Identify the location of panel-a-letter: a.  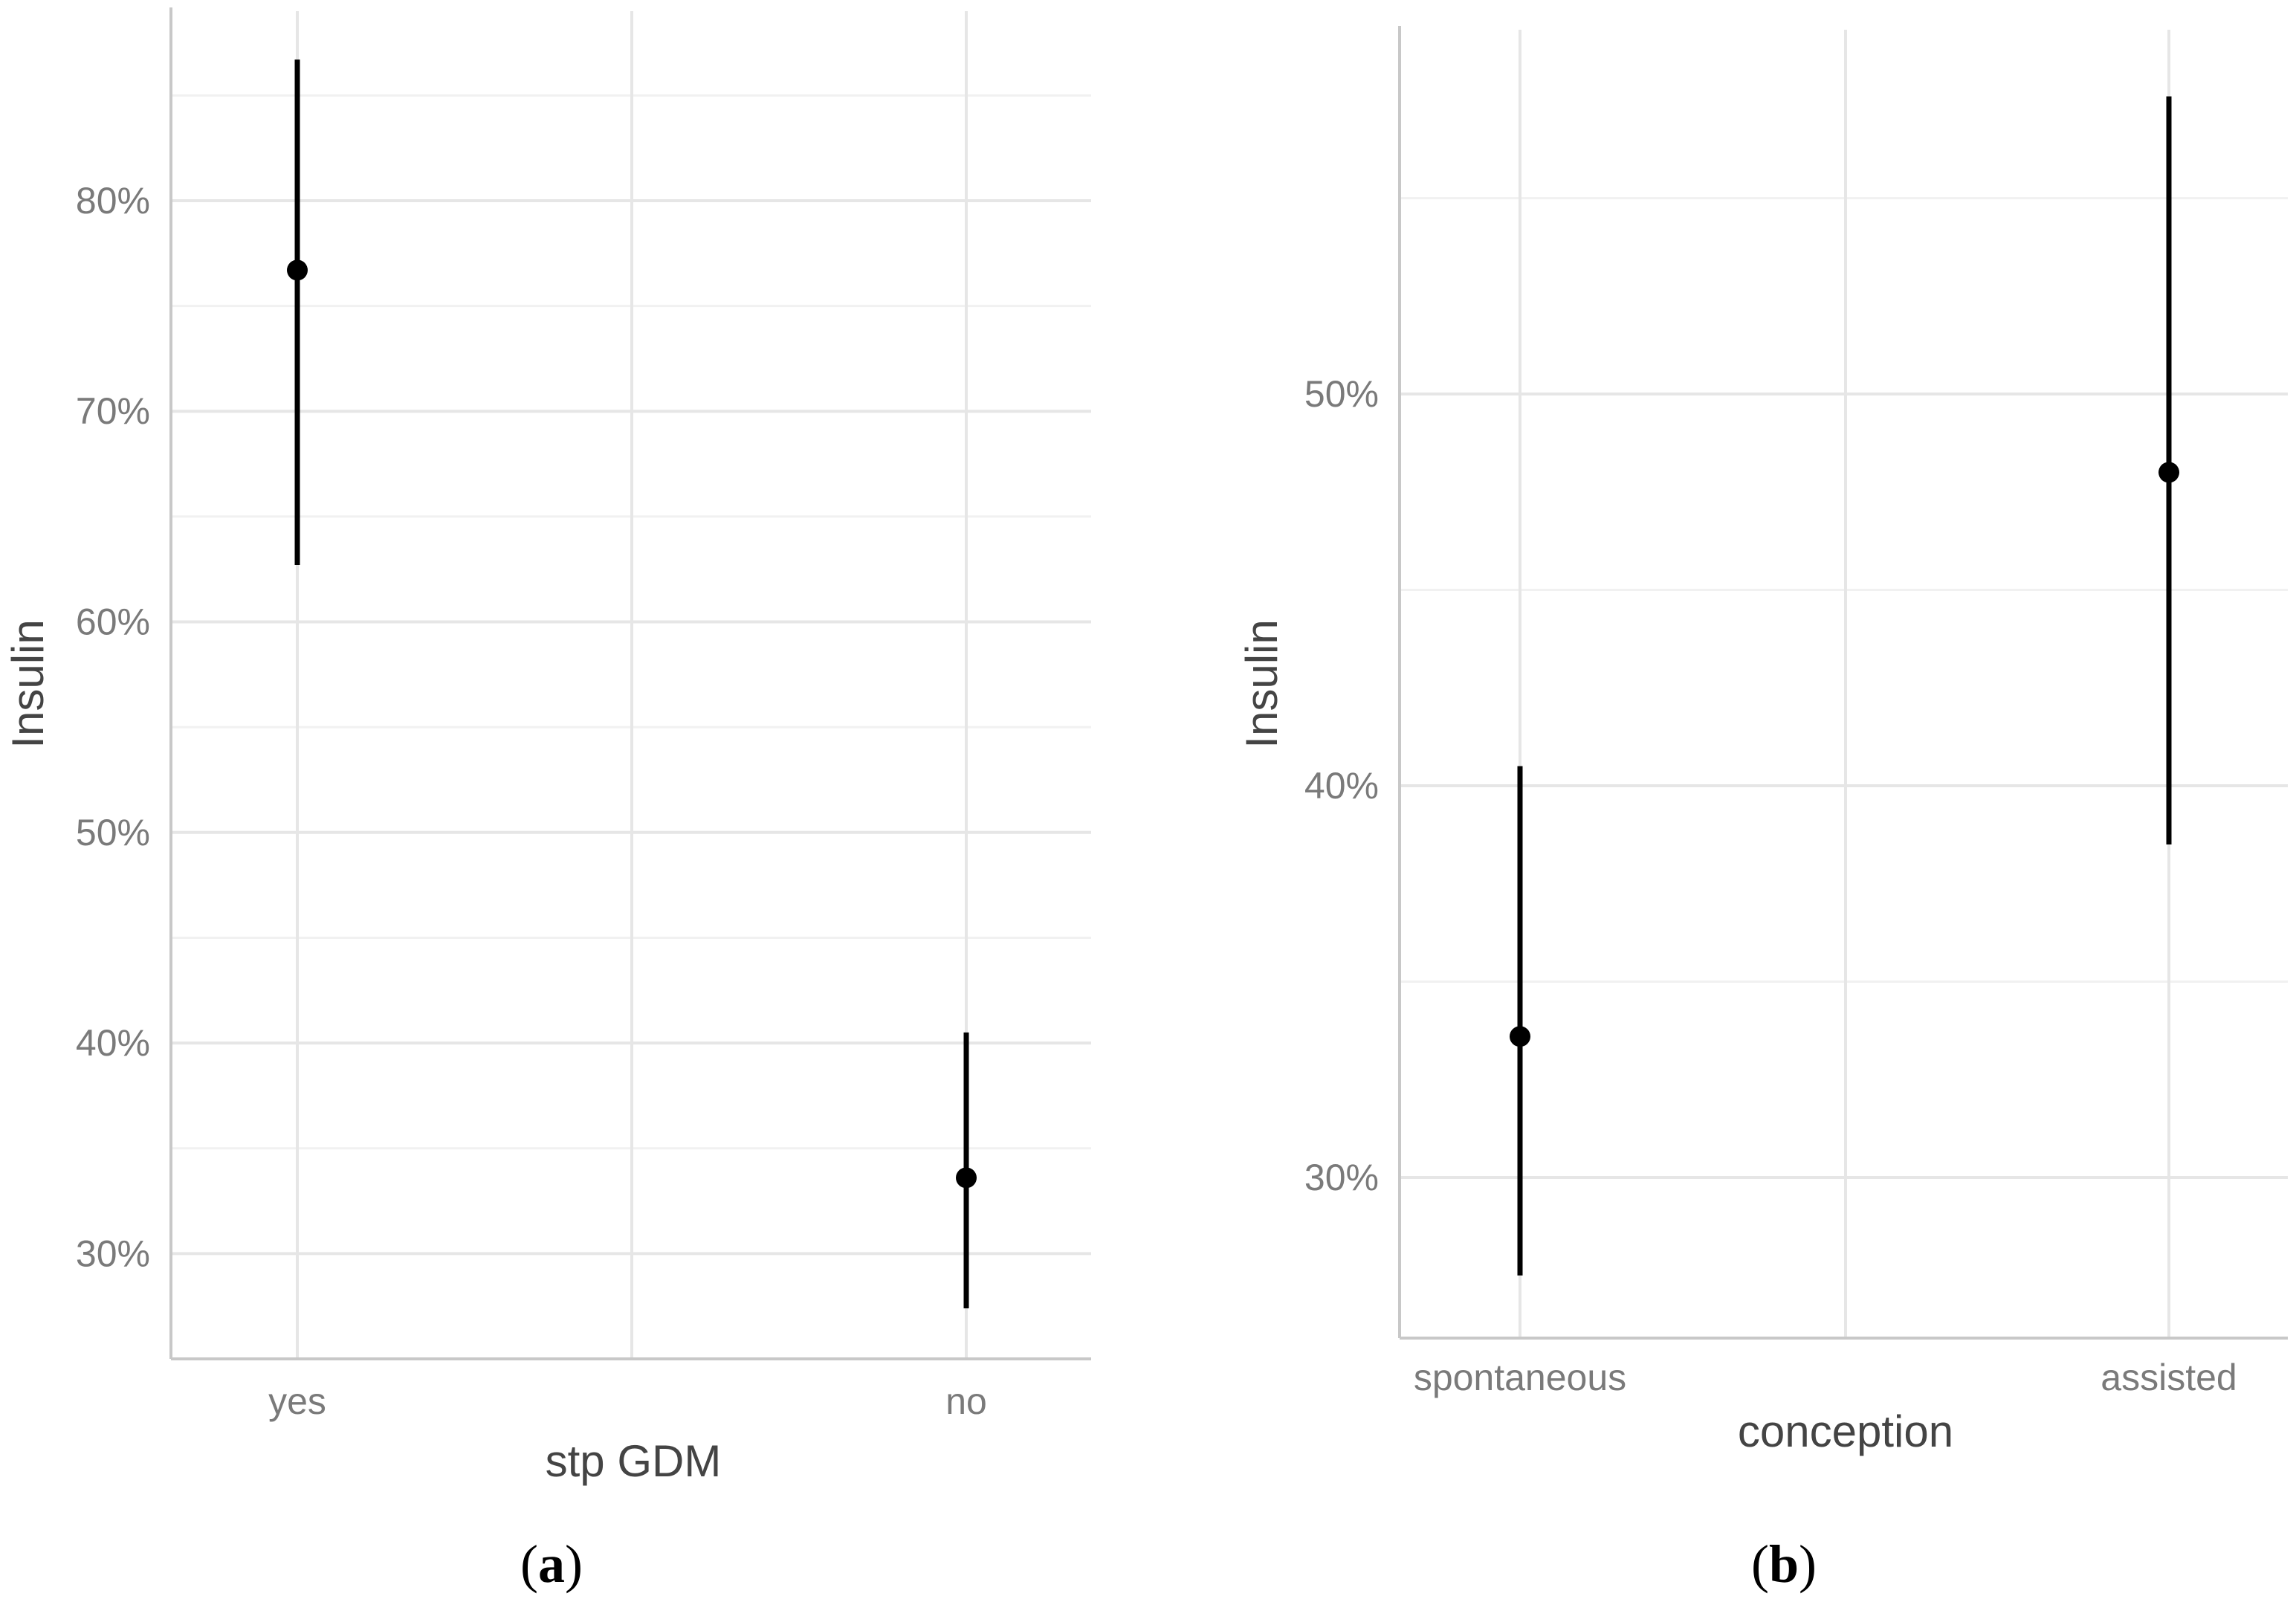
(551, 1564).